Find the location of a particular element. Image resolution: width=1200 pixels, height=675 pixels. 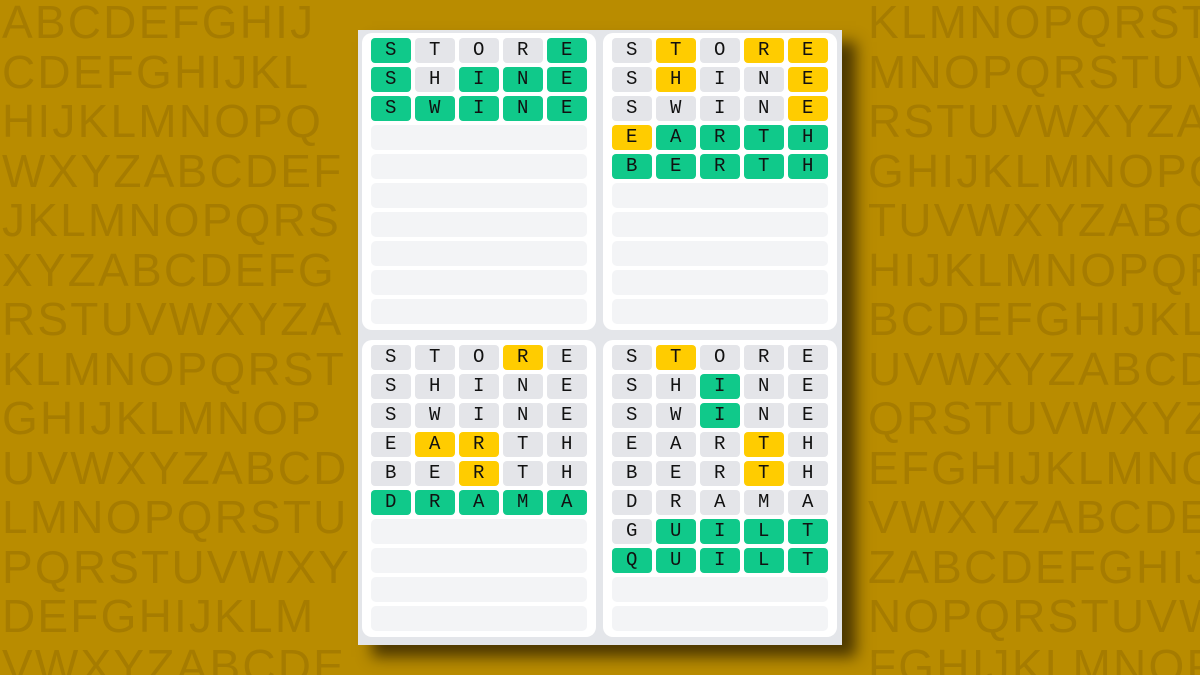

guess-row: STORE is located at coordinates (479, 357).